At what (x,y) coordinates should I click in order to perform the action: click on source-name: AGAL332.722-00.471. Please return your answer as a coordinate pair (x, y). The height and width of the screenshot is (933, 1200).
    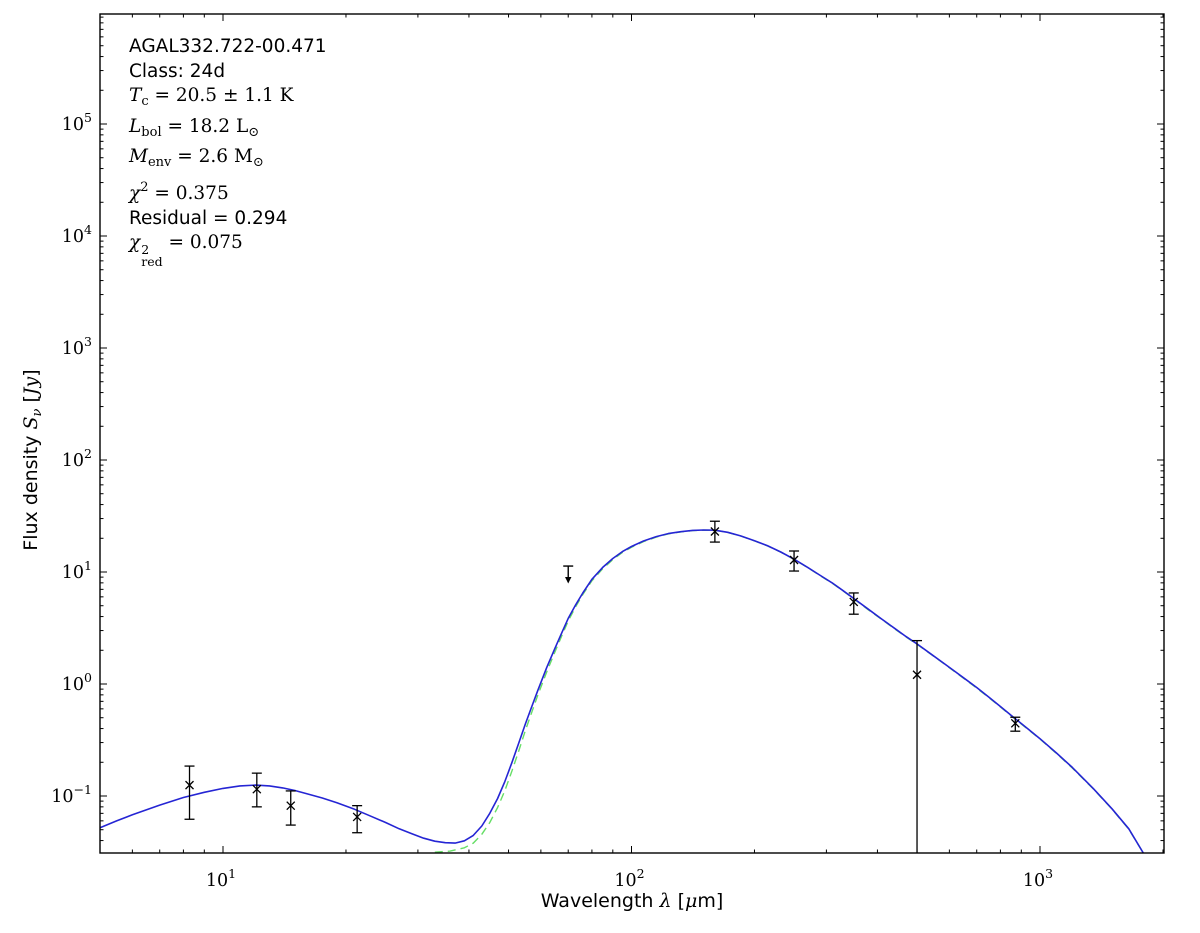
    Looking at the image, I should click on (228, 46).